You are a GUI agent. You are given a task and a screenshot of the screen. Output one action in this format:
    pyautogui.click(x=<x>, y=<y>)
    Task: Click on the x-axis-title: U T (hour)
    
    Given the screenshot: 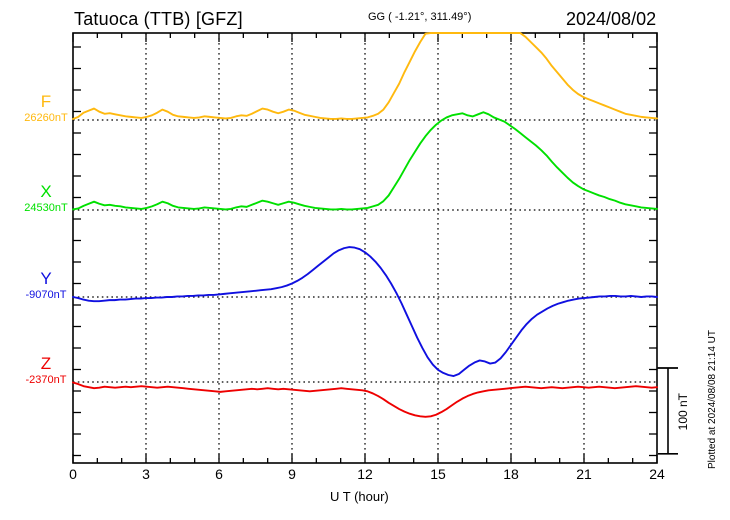 What is the action you would take?
    pyautogui.click(x=359, y=496)
    